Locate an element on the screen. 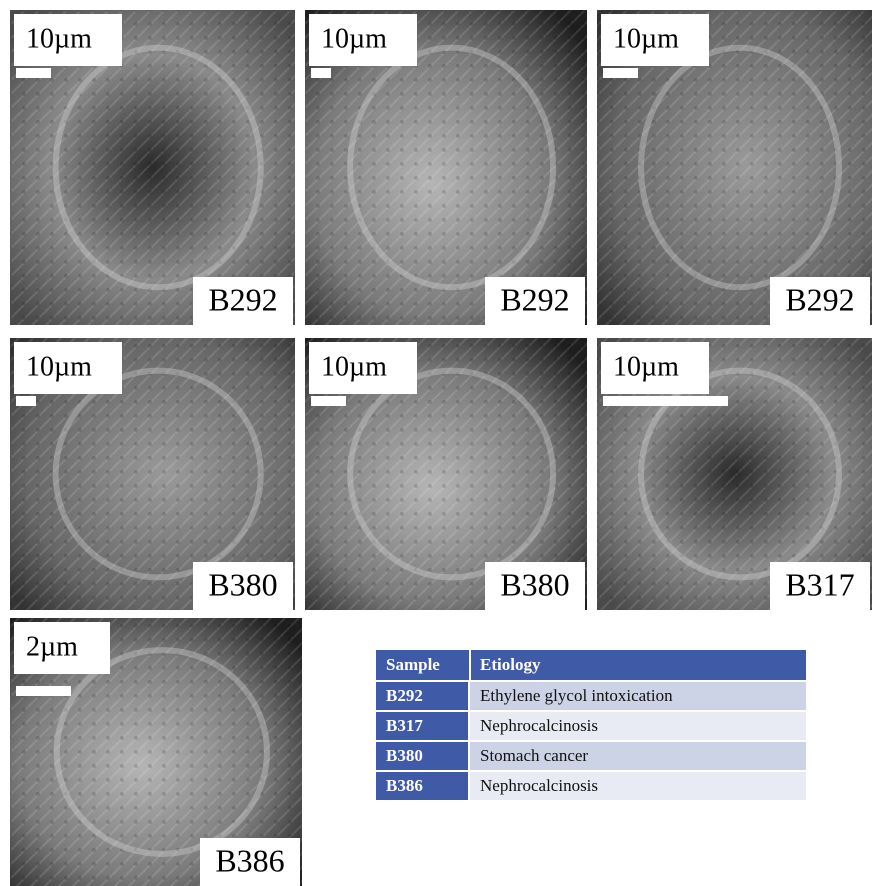 The image size is (872, 886). sample-label: B317 is located at coordinates (819, 584).